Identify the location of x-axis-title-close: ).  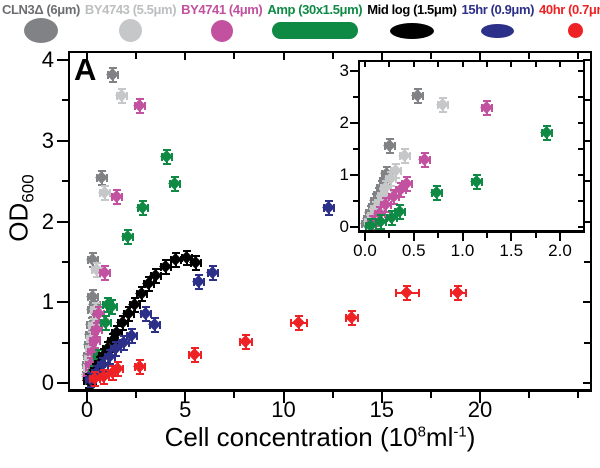
(471, 437).